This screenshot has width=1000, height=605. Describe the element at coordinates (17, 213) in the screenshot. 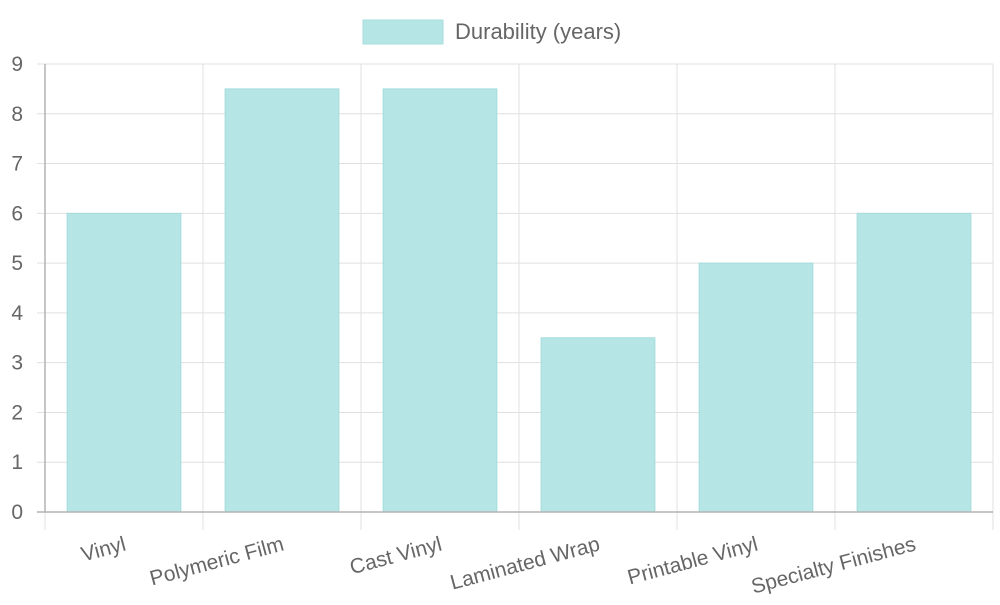

I see `y-tick-label: 6` at that location.